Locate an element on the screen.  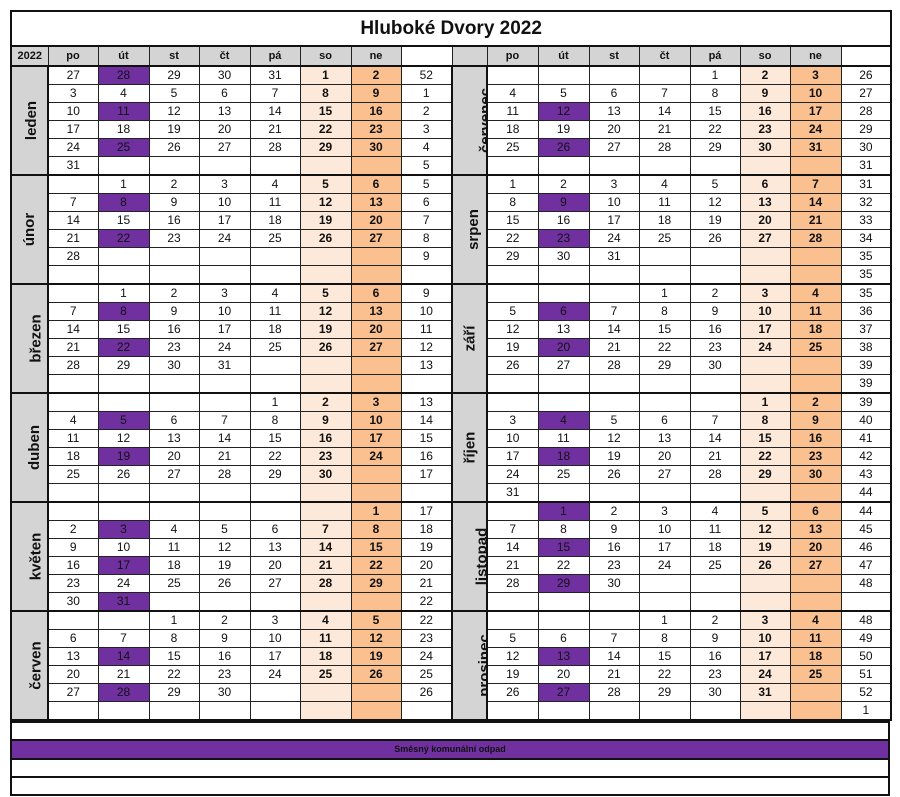
calendar-row: květen 1 17 listopad 1 2 3 4 5 6 44 is located at coordinates (451, 556).